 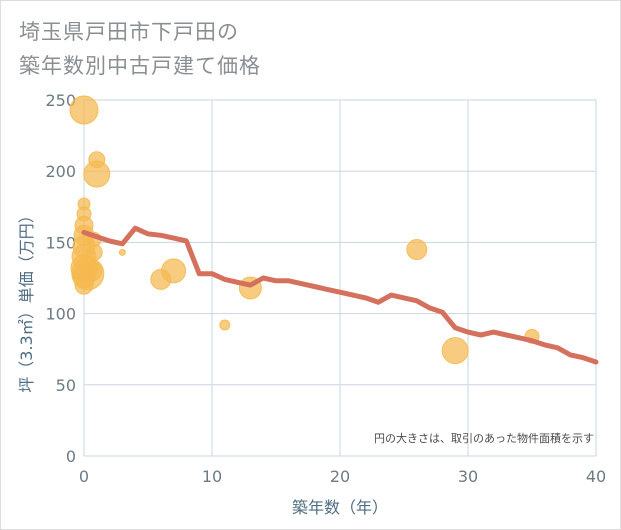 I want to click on x-tick-label: 40, so click(x=596, y=476).